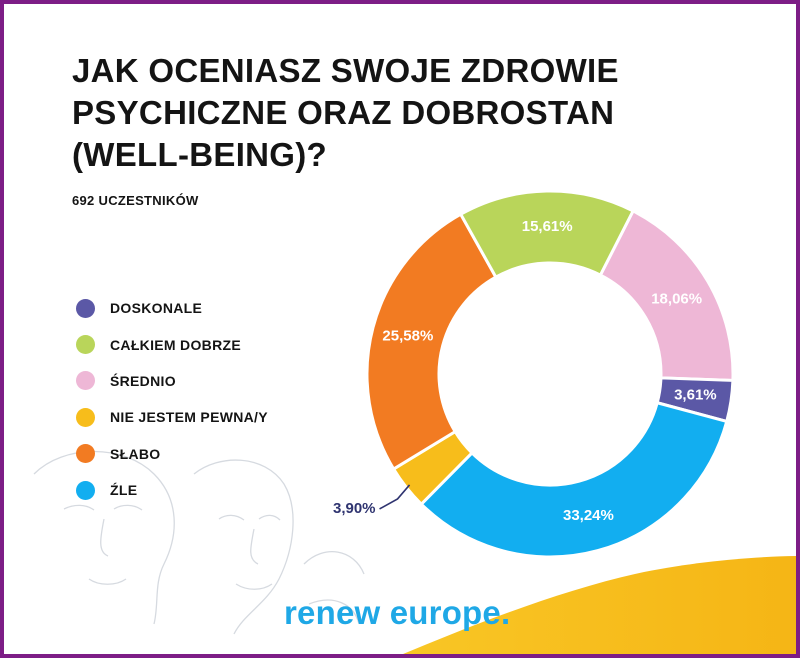 This screenshot has height=658, width=800. I want to click on legend-label: SŁABO, so click(135, 453).